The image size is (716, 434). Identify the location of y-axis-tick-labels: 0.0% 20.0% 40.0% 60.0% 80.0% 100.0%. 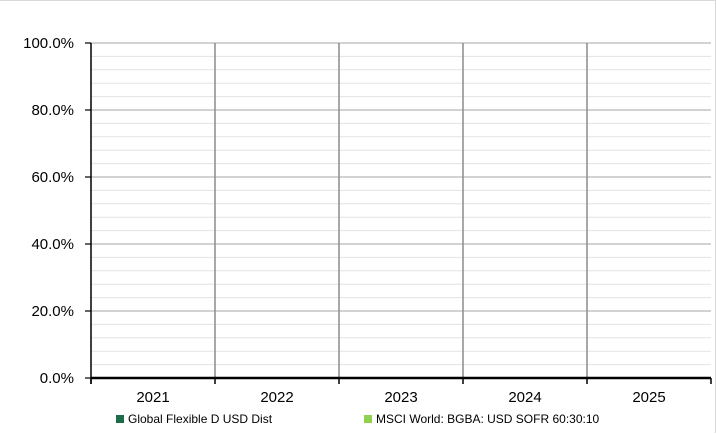
(48, 211).